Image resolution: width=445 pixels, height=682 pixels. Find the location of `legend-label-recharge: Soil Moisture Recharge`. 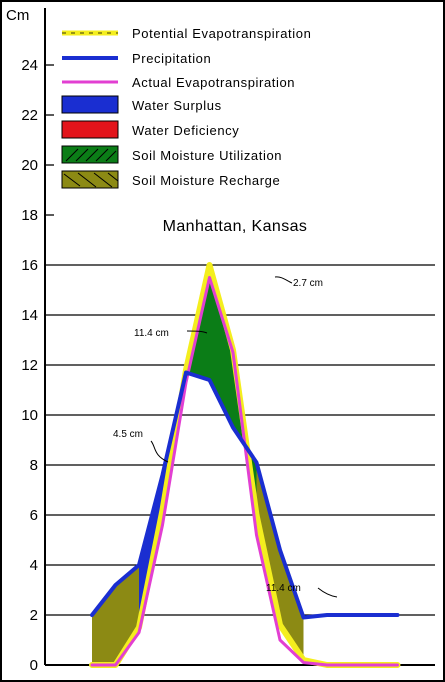

legend-label-recharge: Soil Moisture Recharge is located at coordinates (206, 180).